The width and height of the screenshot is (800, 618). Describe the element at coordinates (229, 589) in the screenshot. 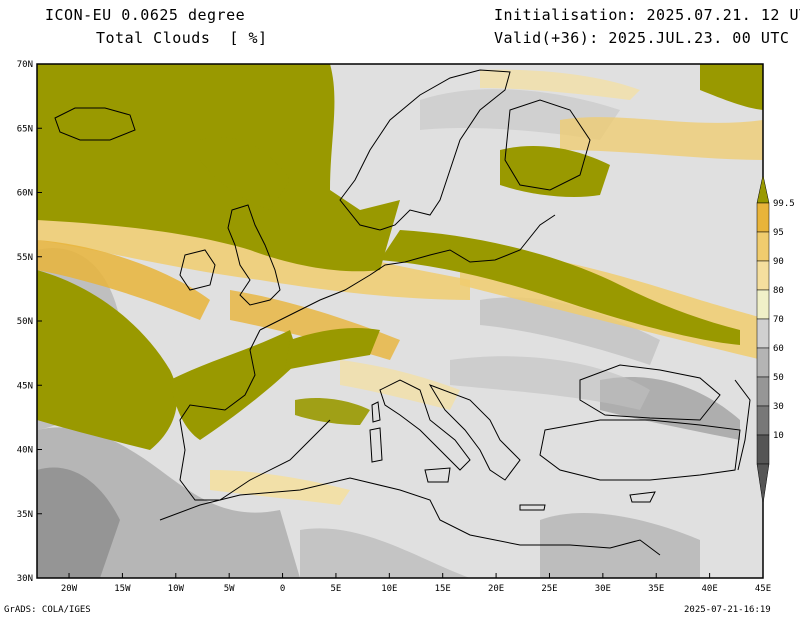

I see `lon-label: 5W` at that location.